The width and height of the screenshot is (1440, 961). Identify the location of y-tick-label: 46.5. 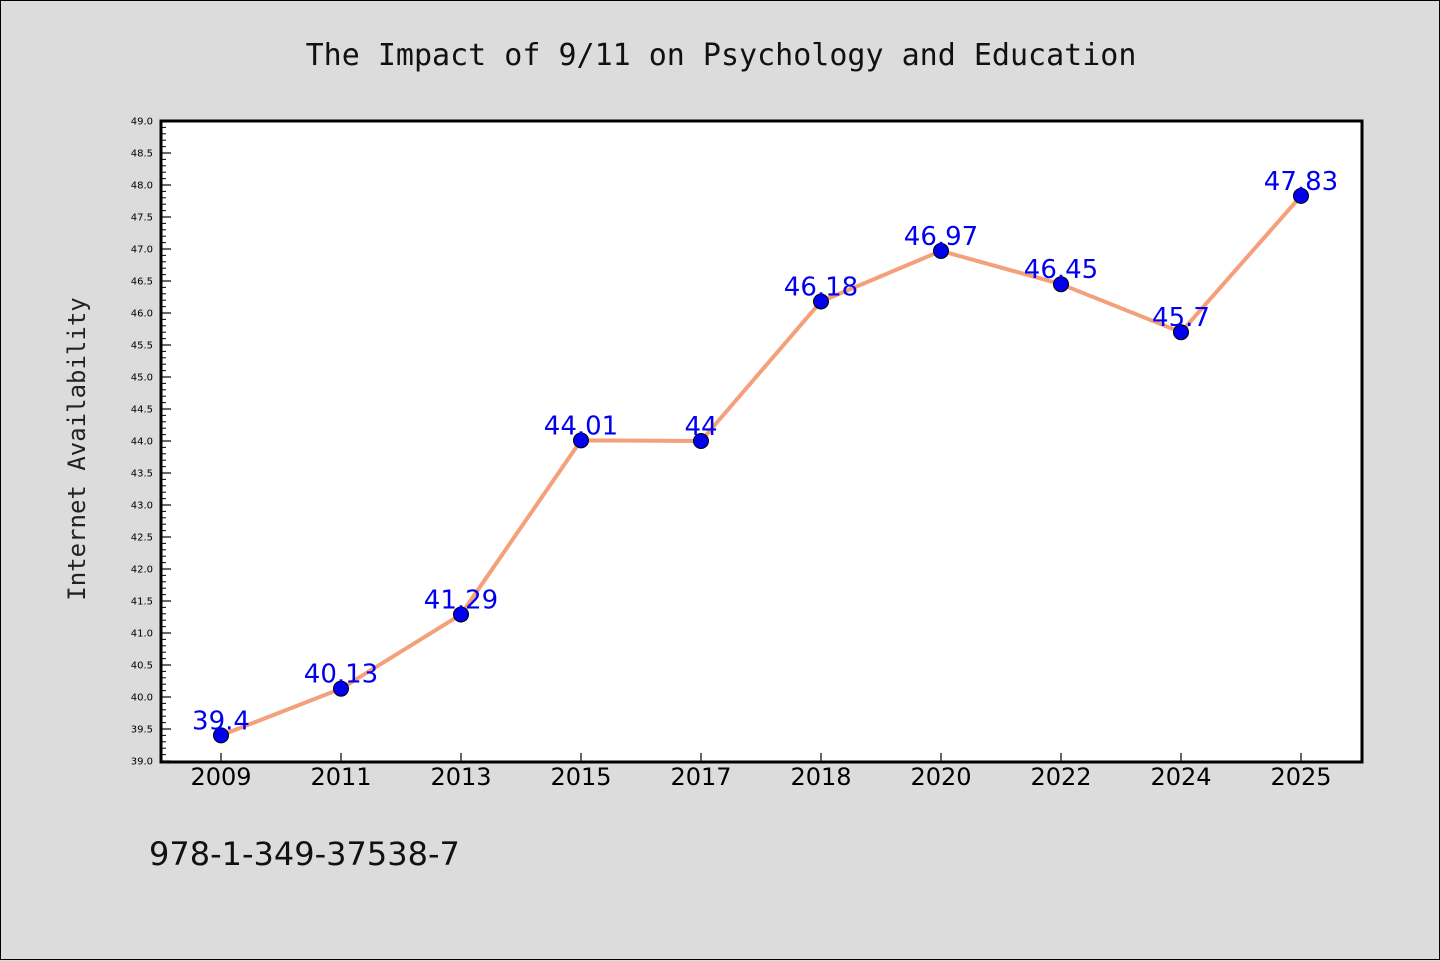
(142, 282).